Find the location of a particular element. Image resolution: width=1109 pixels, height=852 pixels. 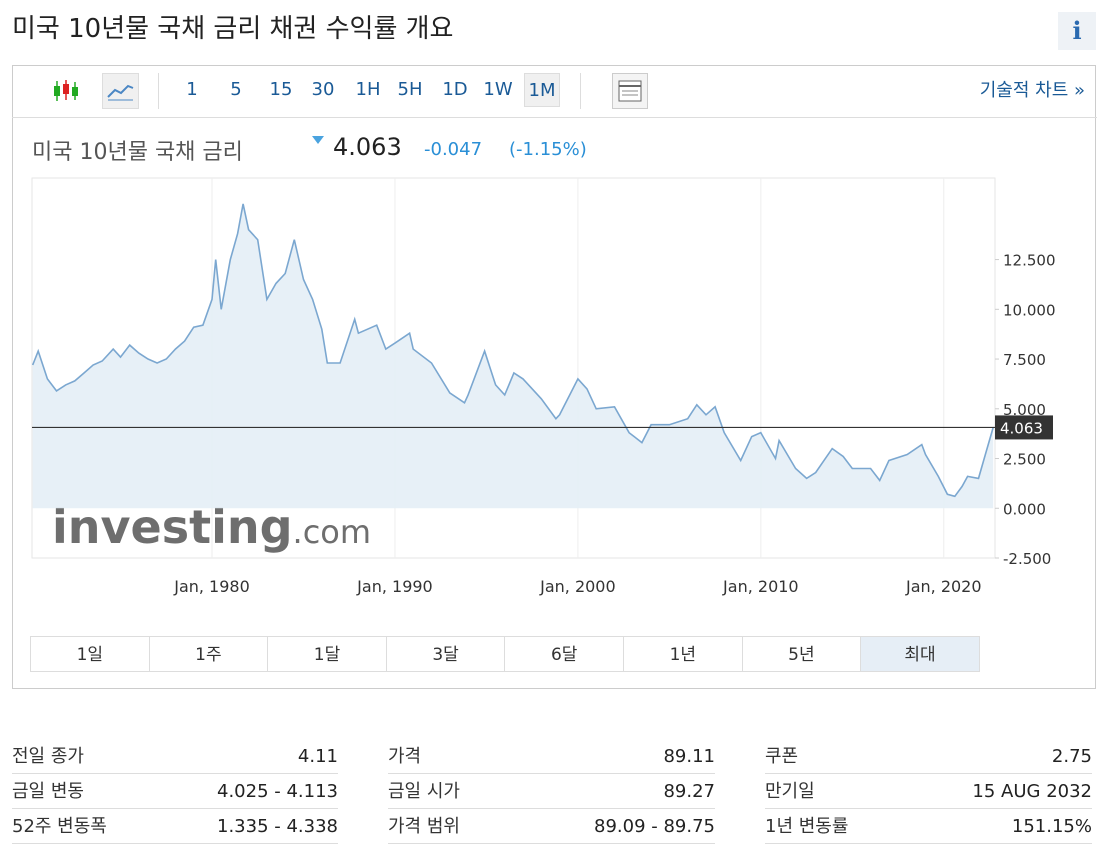

quote-name: 미국 10년물 국채 금리 is located at coordinates (137, 152).